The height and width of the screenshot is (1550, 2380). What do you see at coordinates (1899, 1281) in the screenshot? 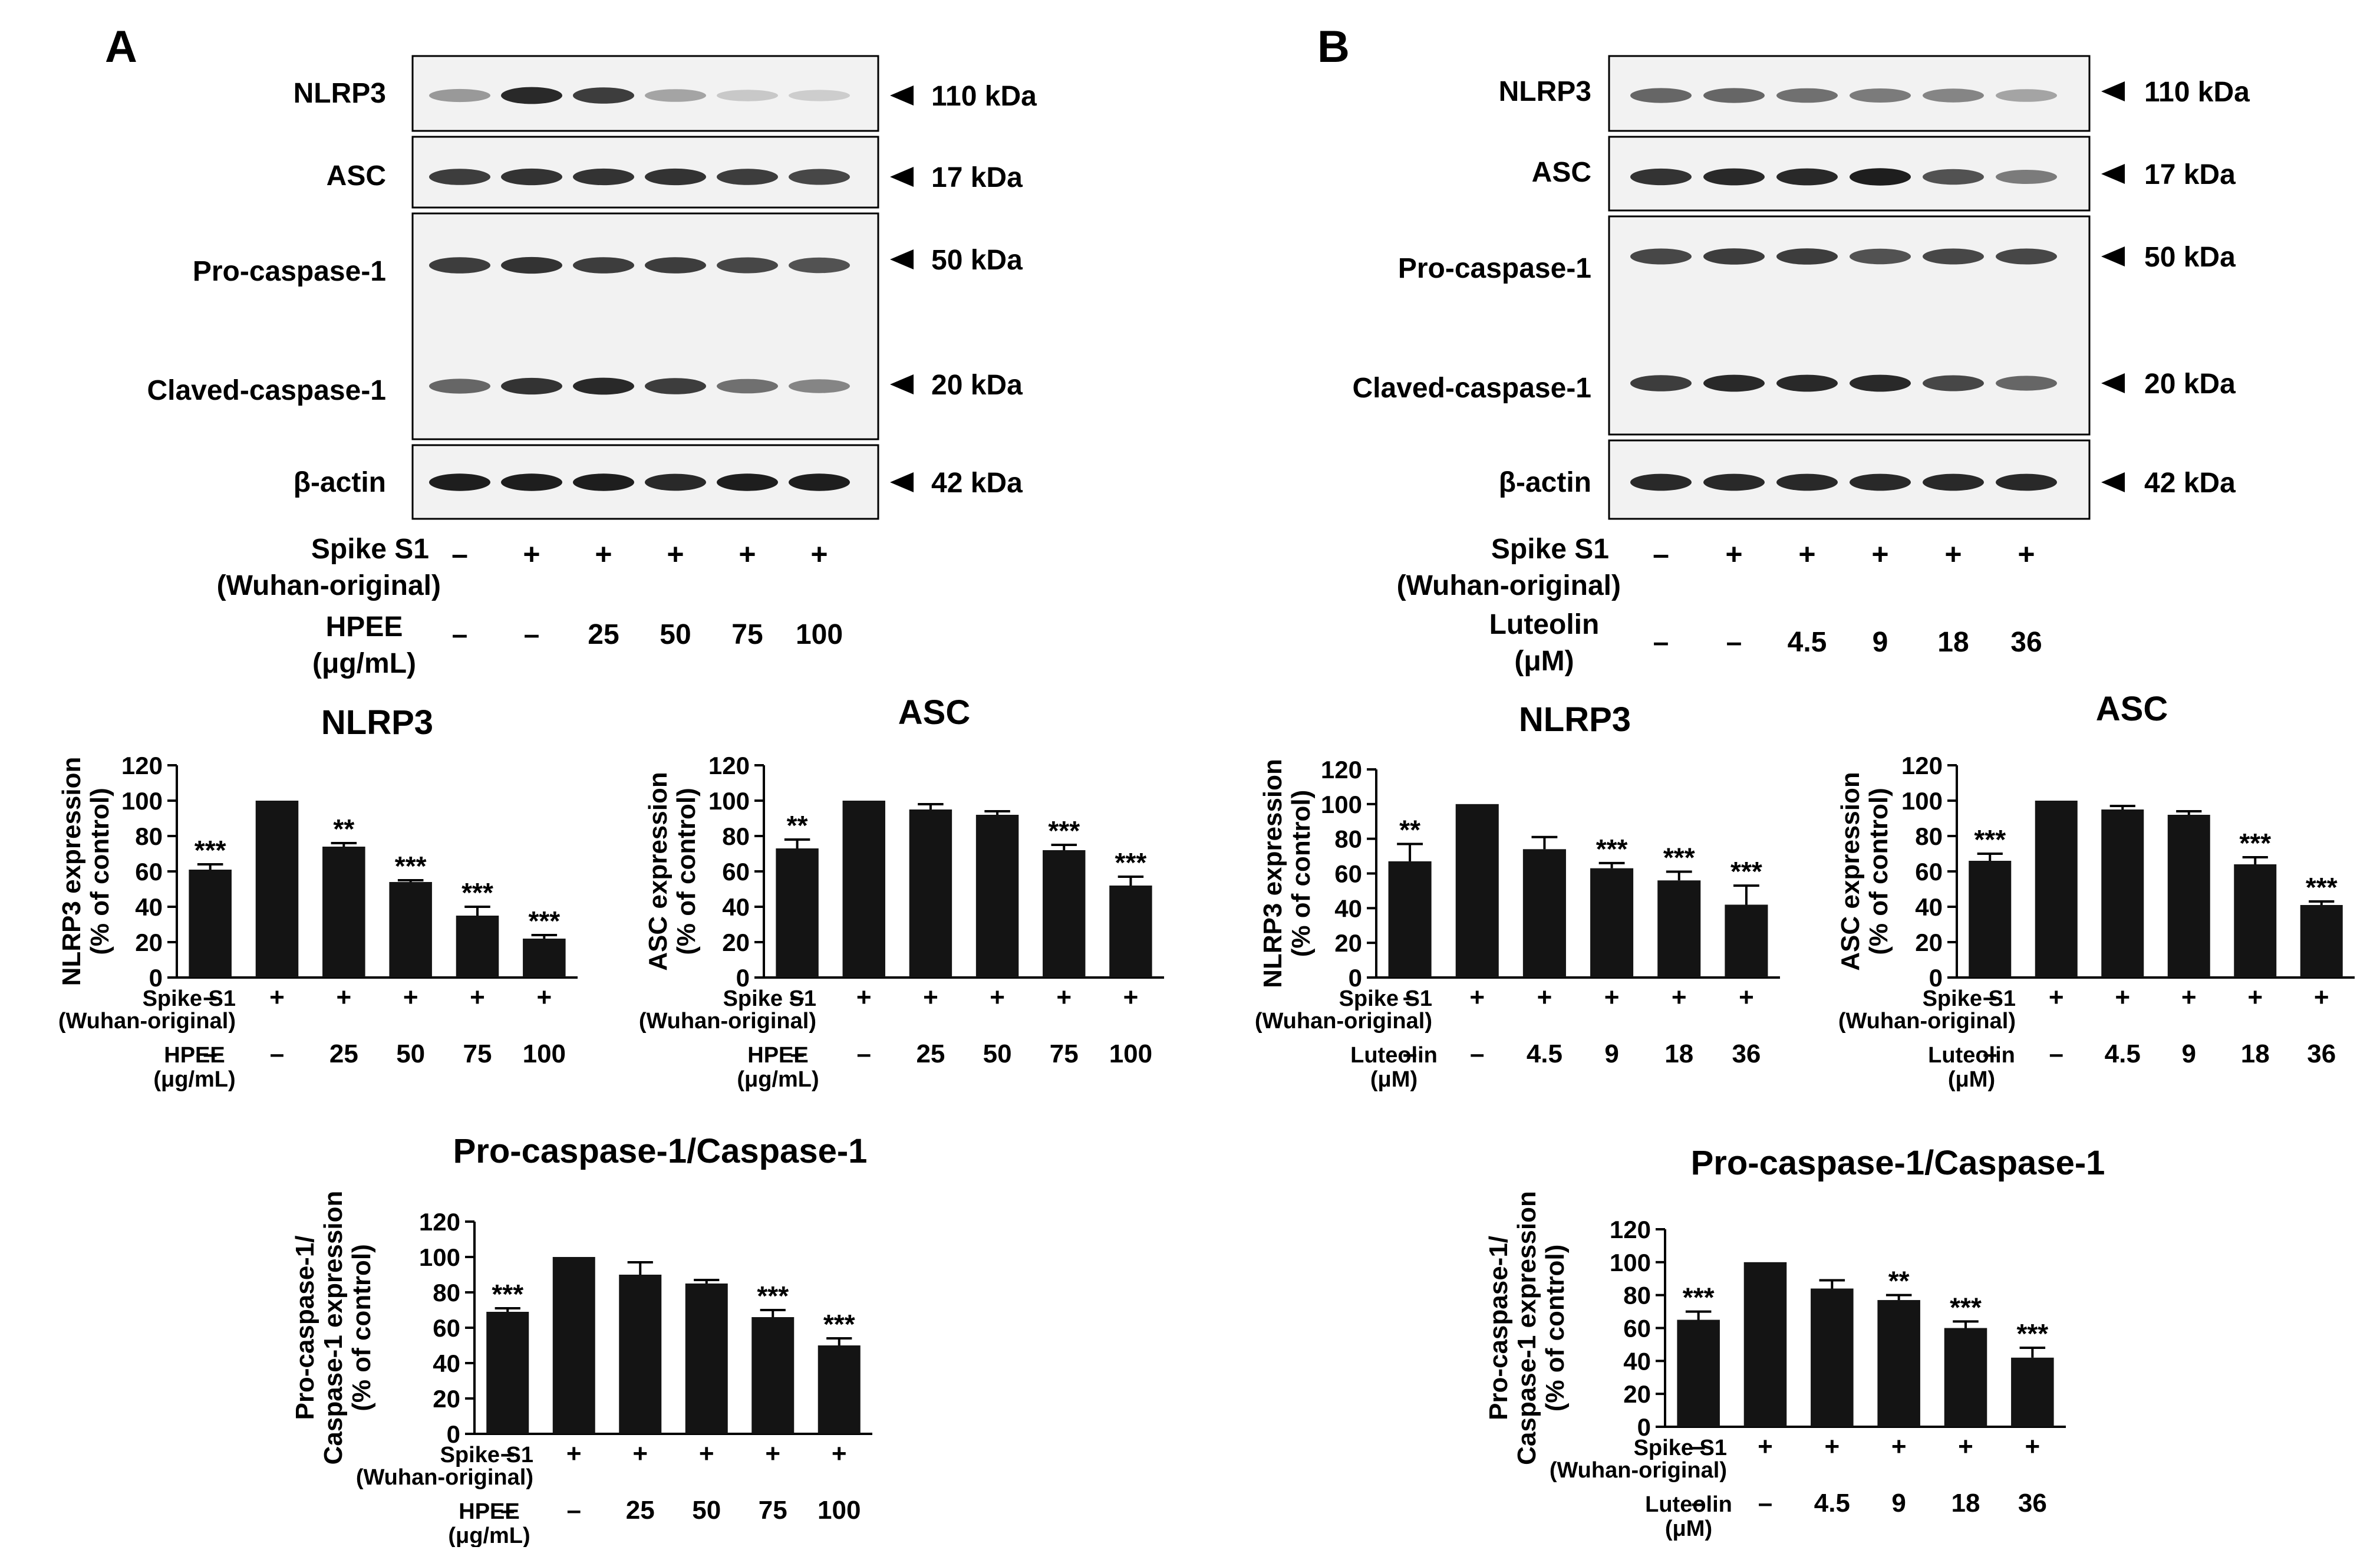
I see `significance-marker: **` at bounding box center [1899, 1281].